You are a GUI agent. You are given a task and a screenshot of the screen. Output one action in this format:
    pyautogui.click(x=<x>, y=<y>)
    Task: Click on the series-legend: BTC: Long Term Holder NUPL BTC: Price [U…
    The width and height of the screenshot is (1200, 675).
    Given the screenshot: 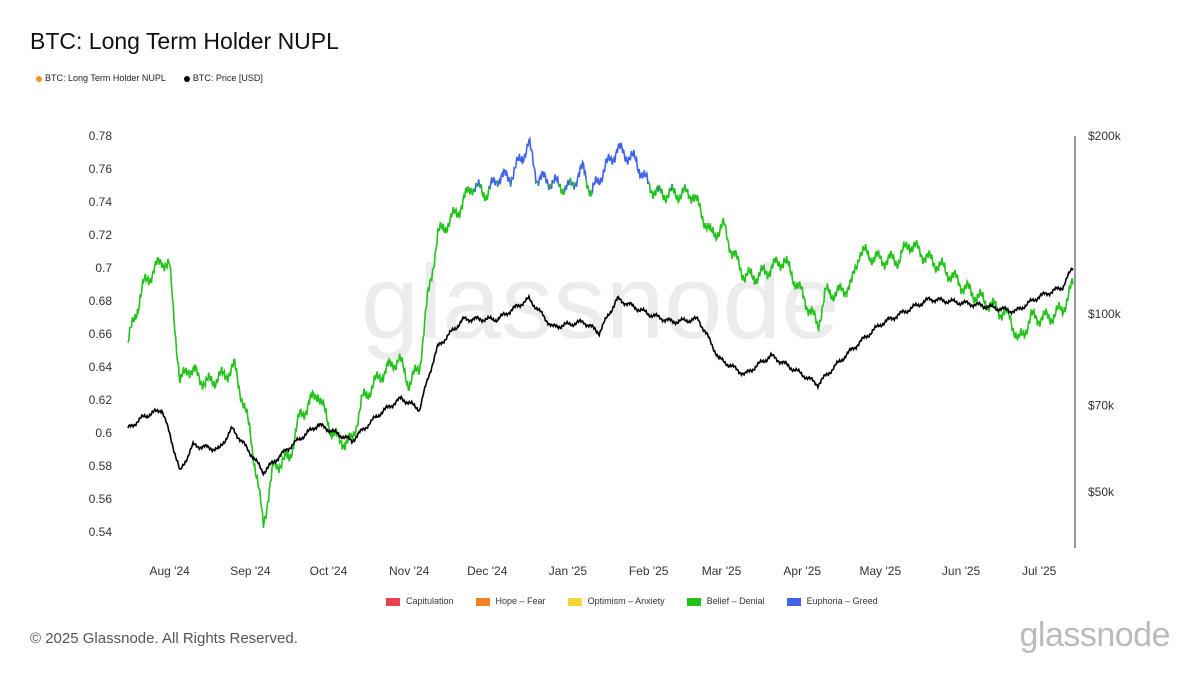 What is the action you would take?
    pyautogui.click(x=149, y=78)
    